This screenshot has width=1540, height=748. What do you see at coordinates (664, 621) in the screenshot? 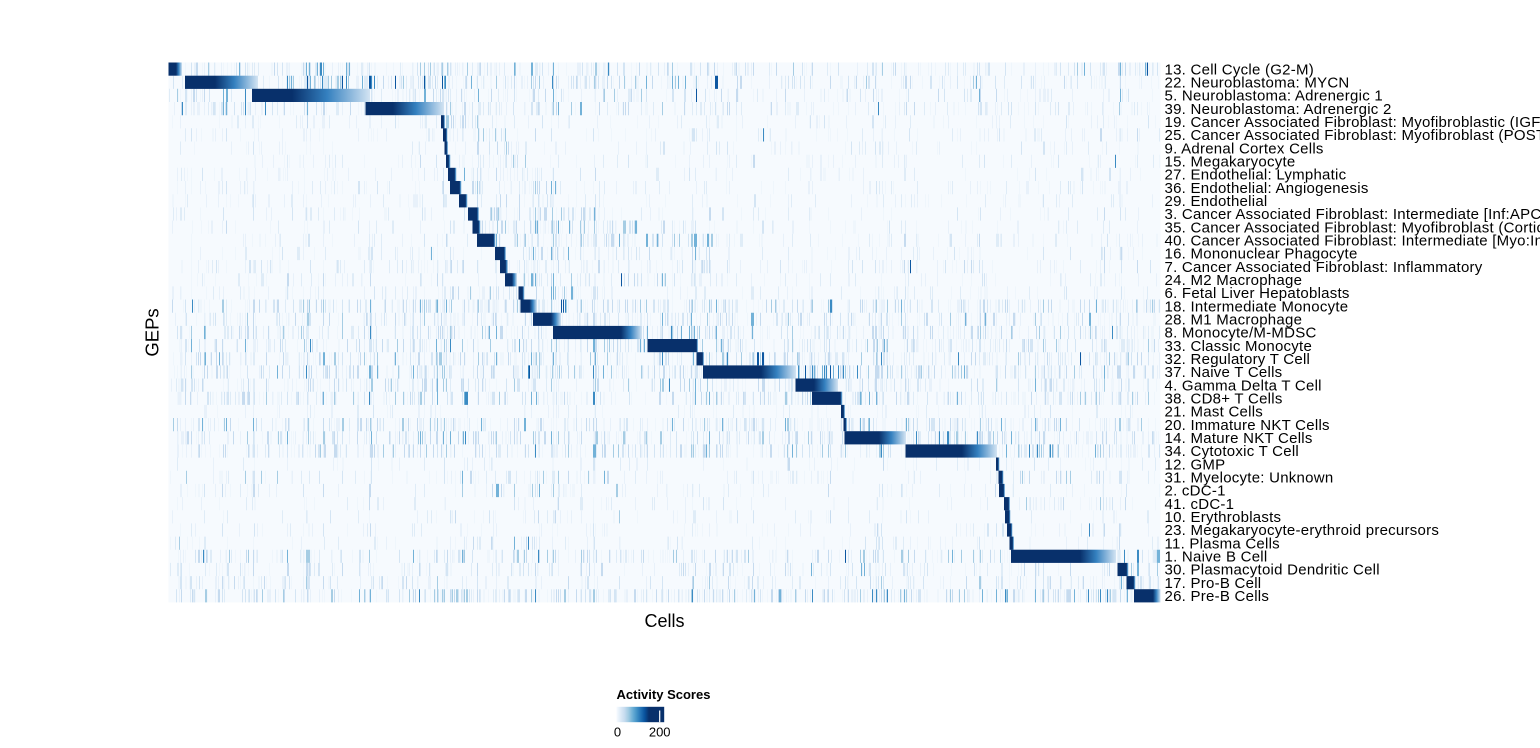
I see `svg-text: Cells` at bounding box center [664, 621].